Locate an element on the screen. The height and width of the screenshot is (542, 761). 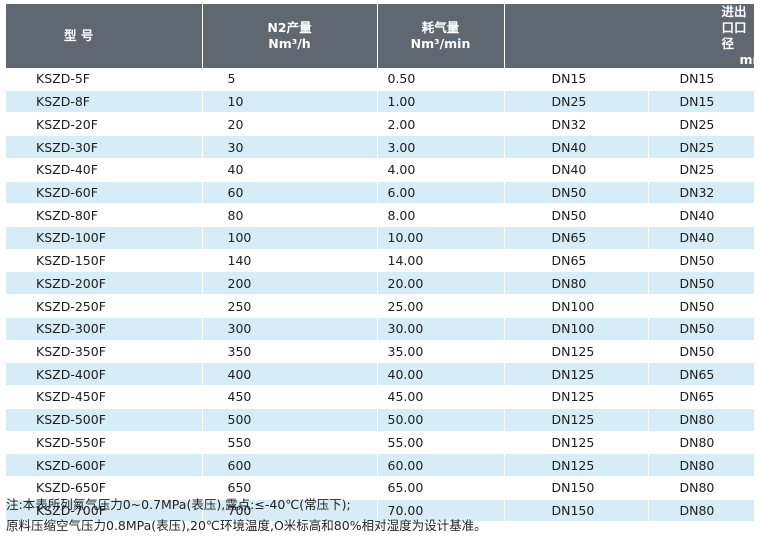
cell-gas-consumption: 20.00 is located at coordinates (441, 283).